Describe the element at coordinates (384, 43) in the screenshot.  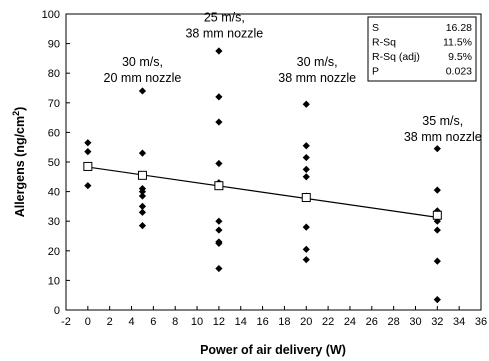
I see `stat-label: R-Sq` at that location.